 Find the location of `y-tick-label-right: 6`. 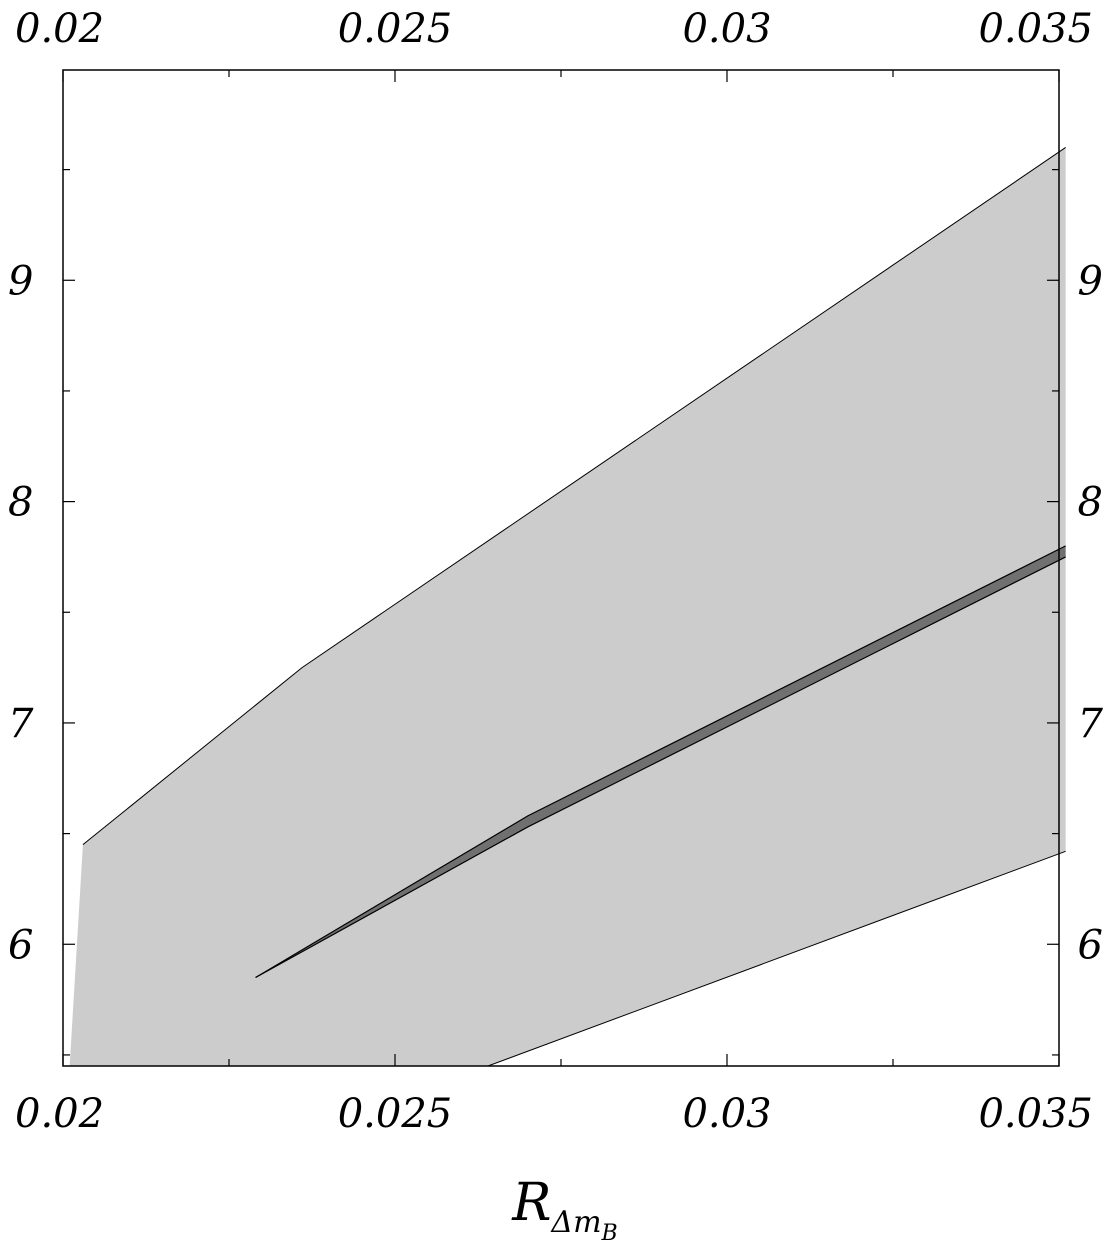

y-tick-label-right: 6 is located at coordinates (1090, 945).